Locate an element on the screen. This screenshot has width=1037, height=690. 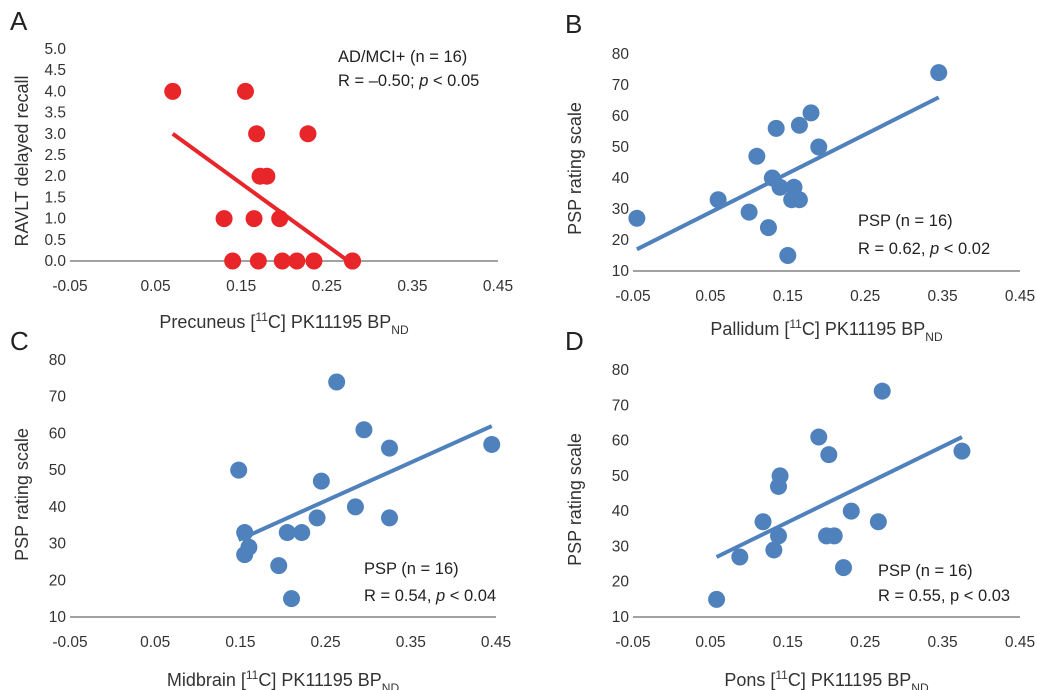
x-axis-label: Midbrain [11C] PK11195 BPND is located at coordinates (283, 679).